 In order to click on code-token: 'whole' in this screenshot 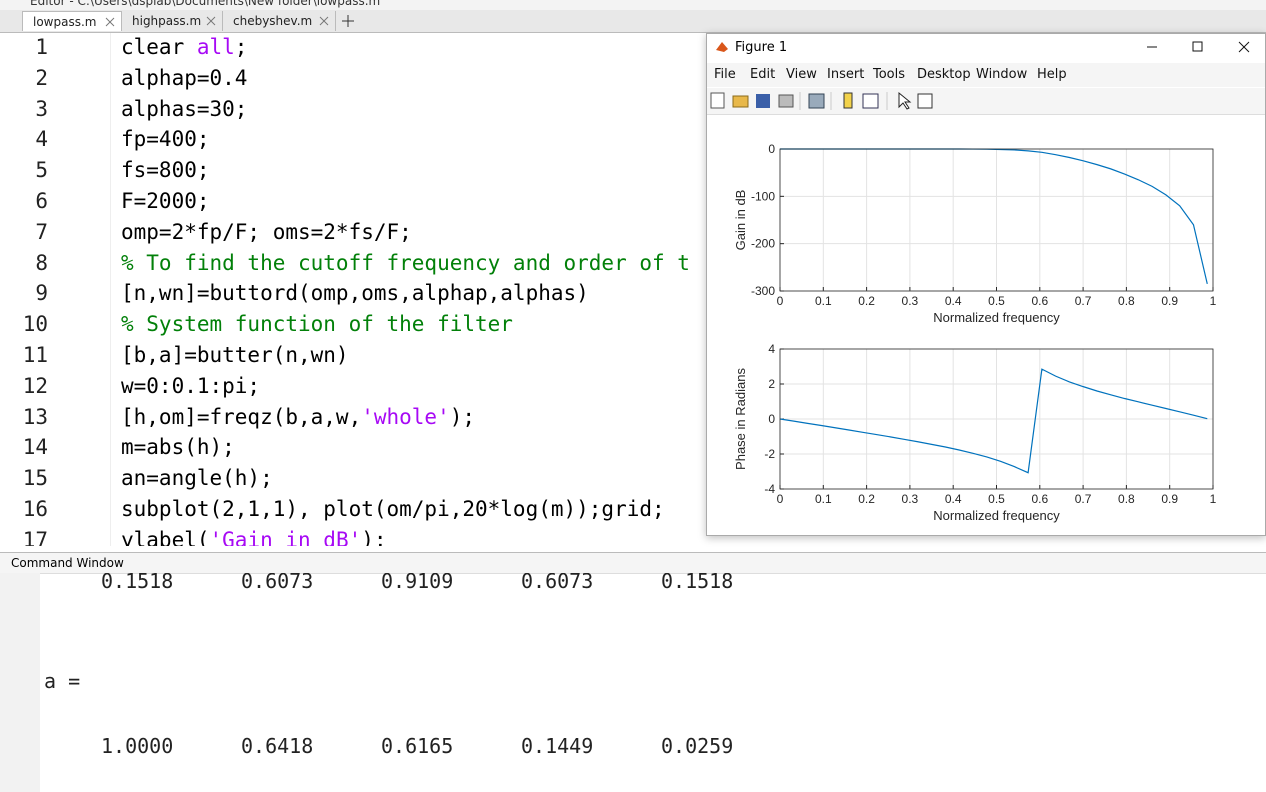, I will do `click(405, 416)`.